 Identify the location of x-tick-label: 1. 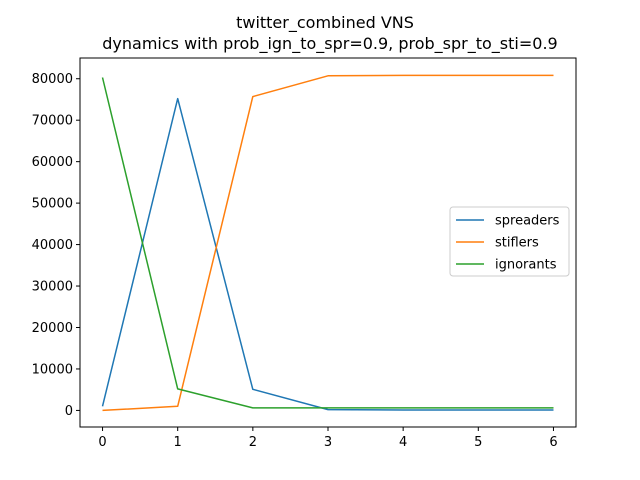
(178, 442).